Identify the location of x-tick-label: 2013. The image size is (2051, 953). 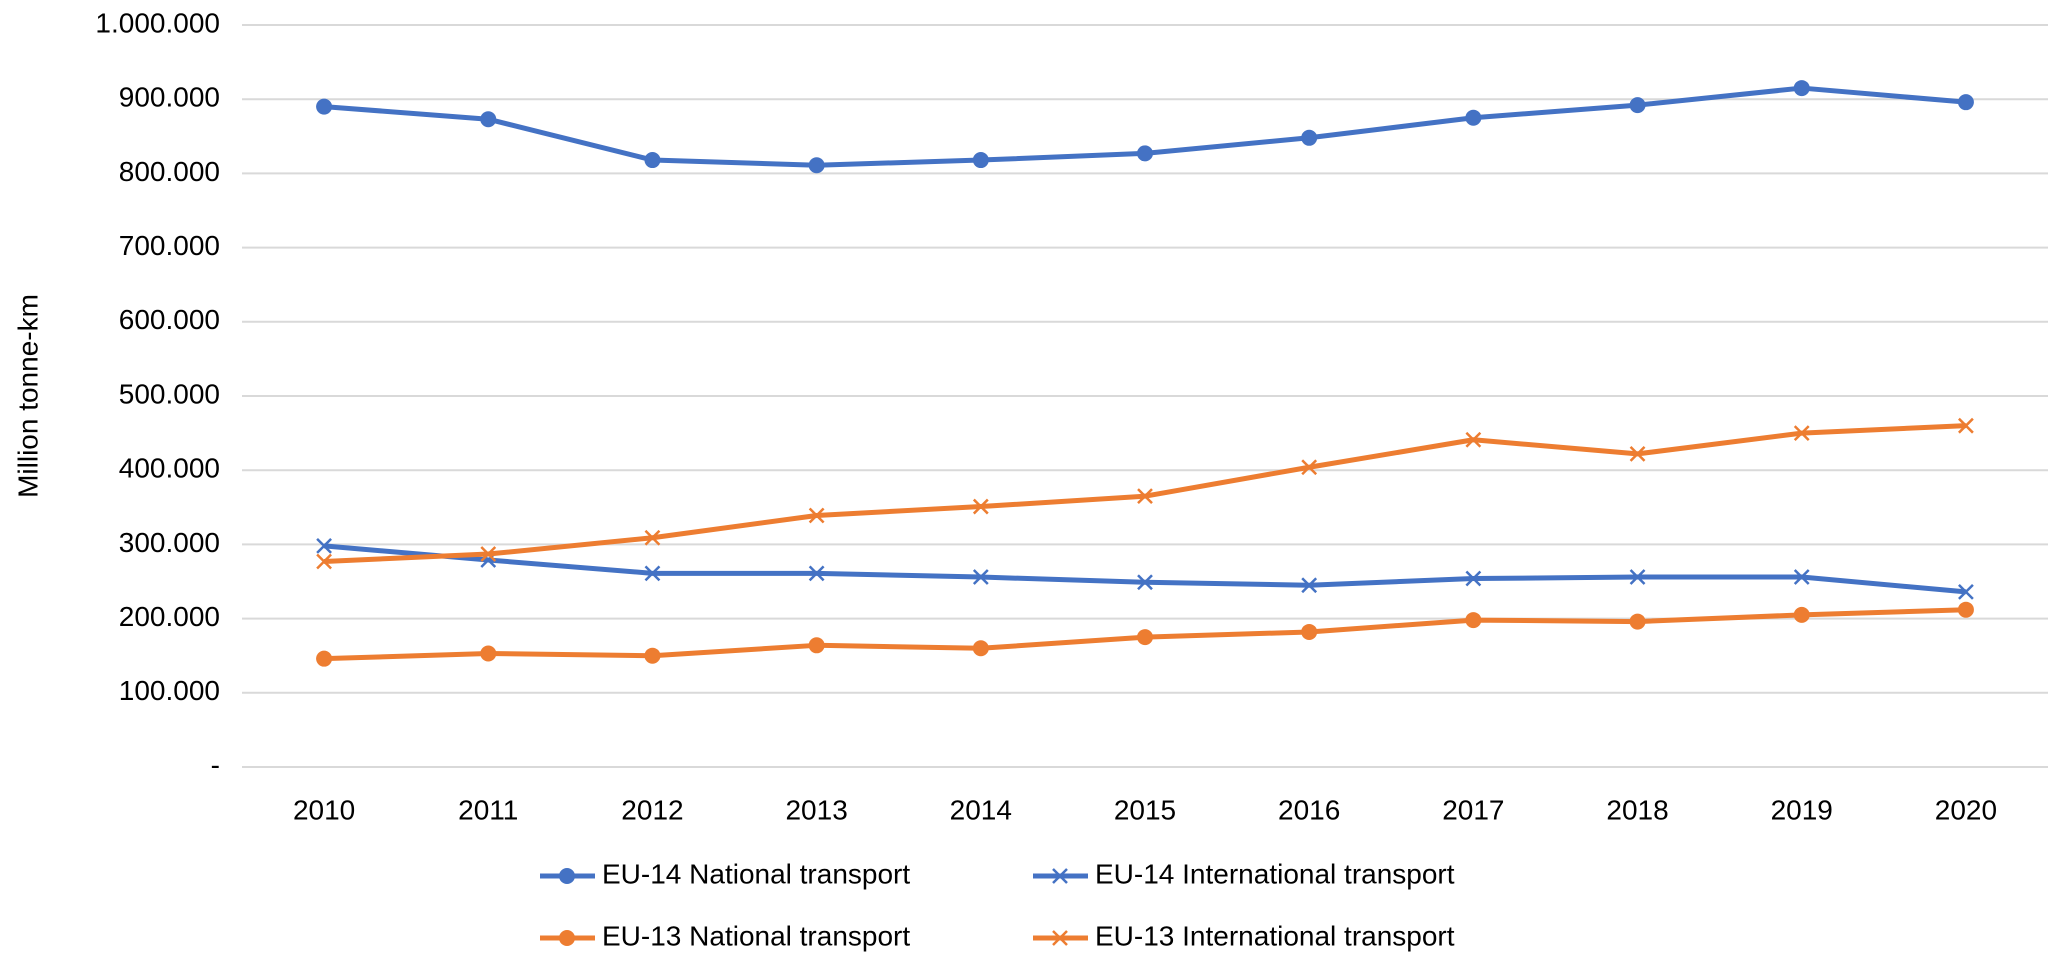
(816, 809).